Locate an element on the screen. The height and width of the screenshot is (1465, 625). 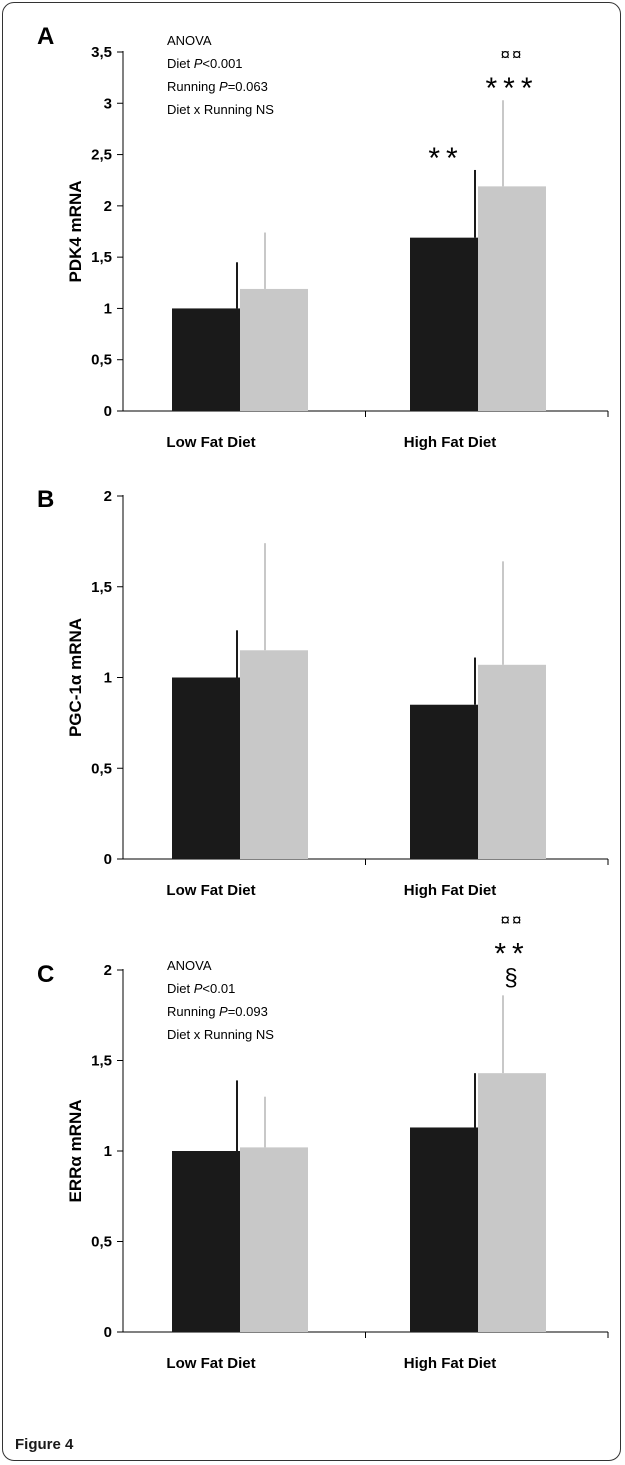
significance-mark: *** is located at coordinates (511, 88).